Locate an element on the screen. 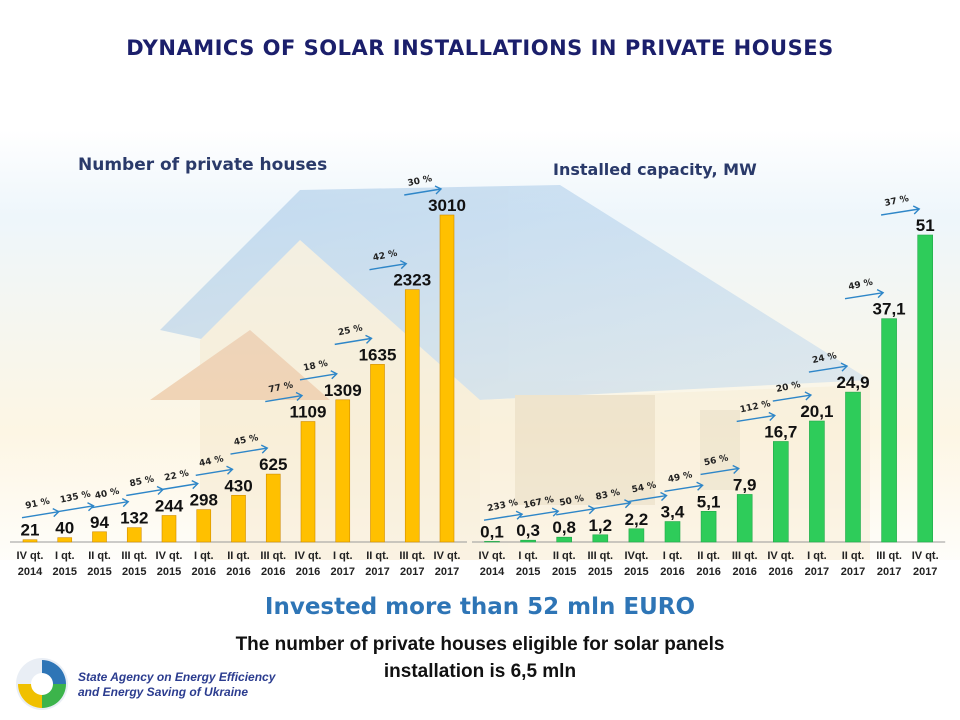  data-label: 37,1 is located at coordinates (889, 309).